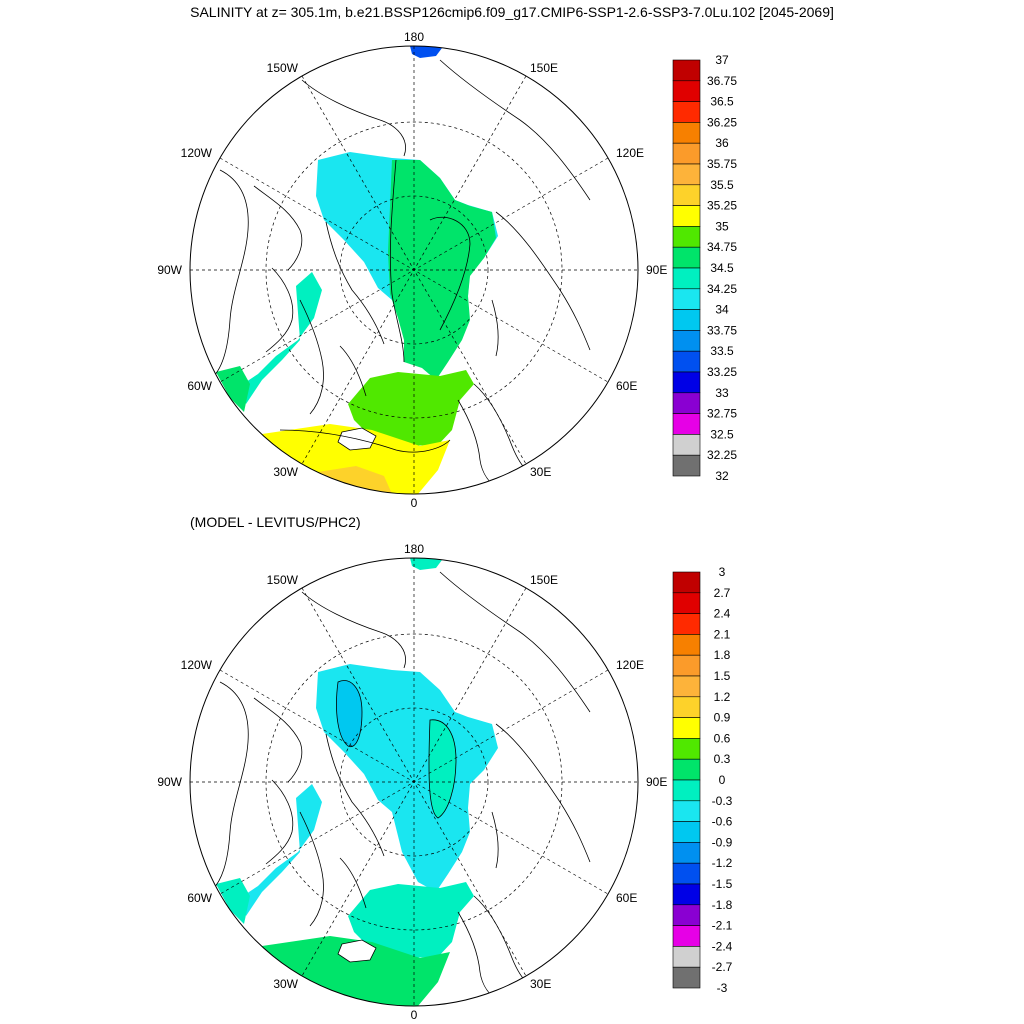 This screenshot has height=1024, width=1024. Describe the element at coordinates (722, 905) in the screenshot. I see `colorbar-label: -1.8` at that location.